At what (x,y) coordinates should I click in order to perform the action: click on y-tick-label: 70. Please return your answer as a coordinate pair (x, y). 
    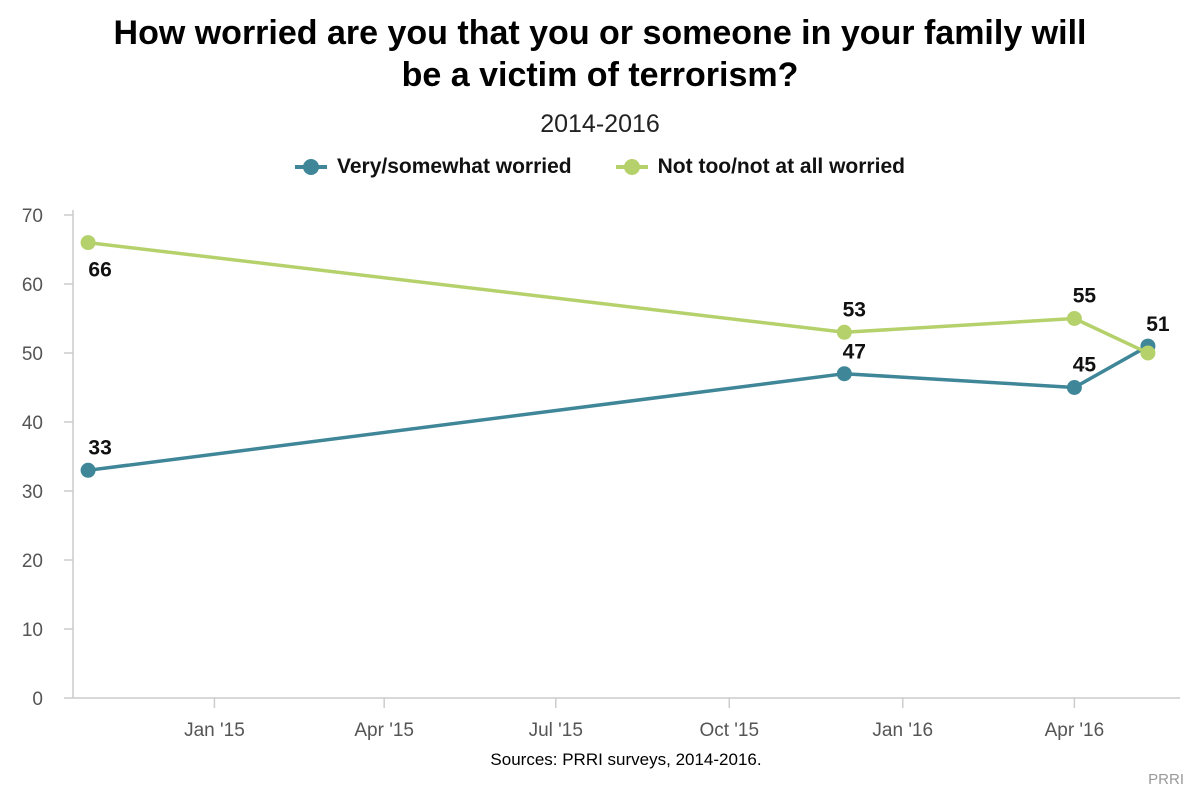
    Looking at the image, I should click on (32, 216).